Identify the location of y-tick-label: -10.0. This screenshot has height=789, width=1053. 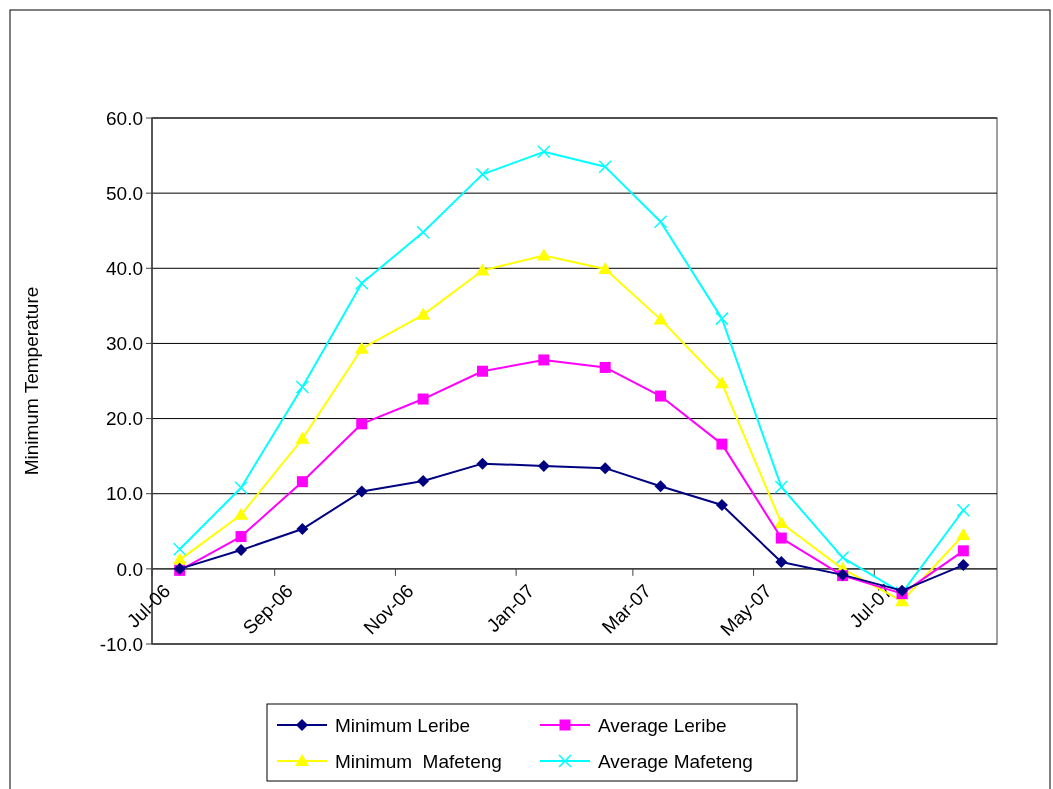
(121, 644).